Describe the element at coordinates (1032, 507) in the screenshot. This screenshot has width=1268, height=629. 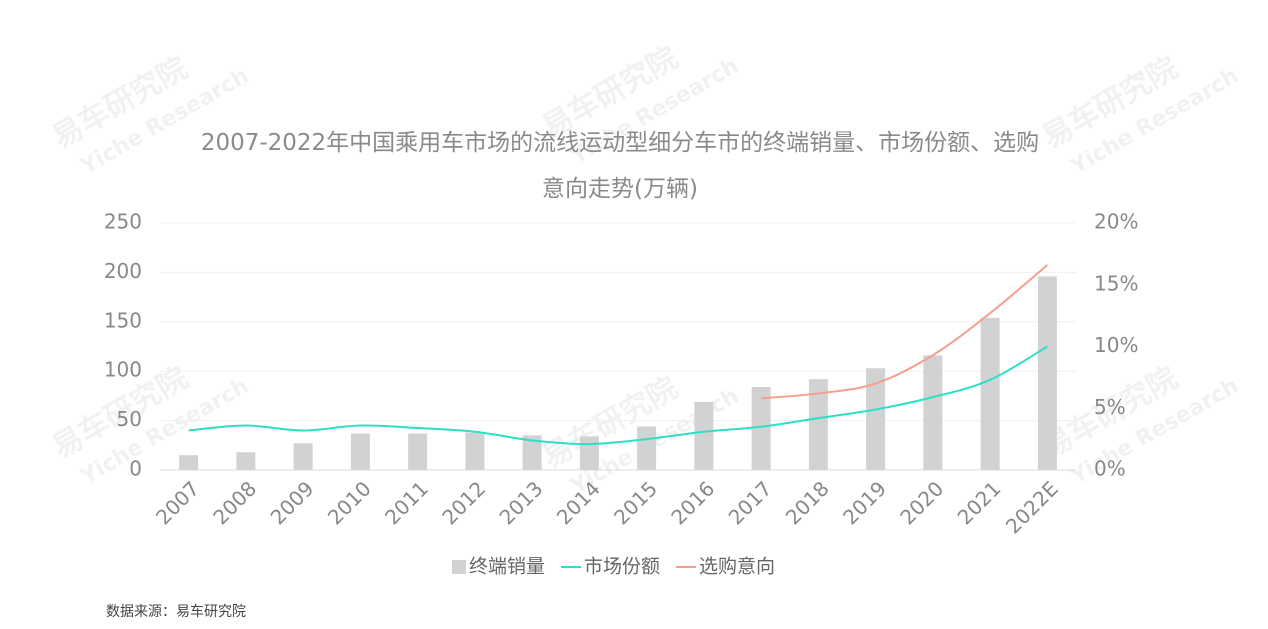
I see `x-tick-label: 2022E` at that location.